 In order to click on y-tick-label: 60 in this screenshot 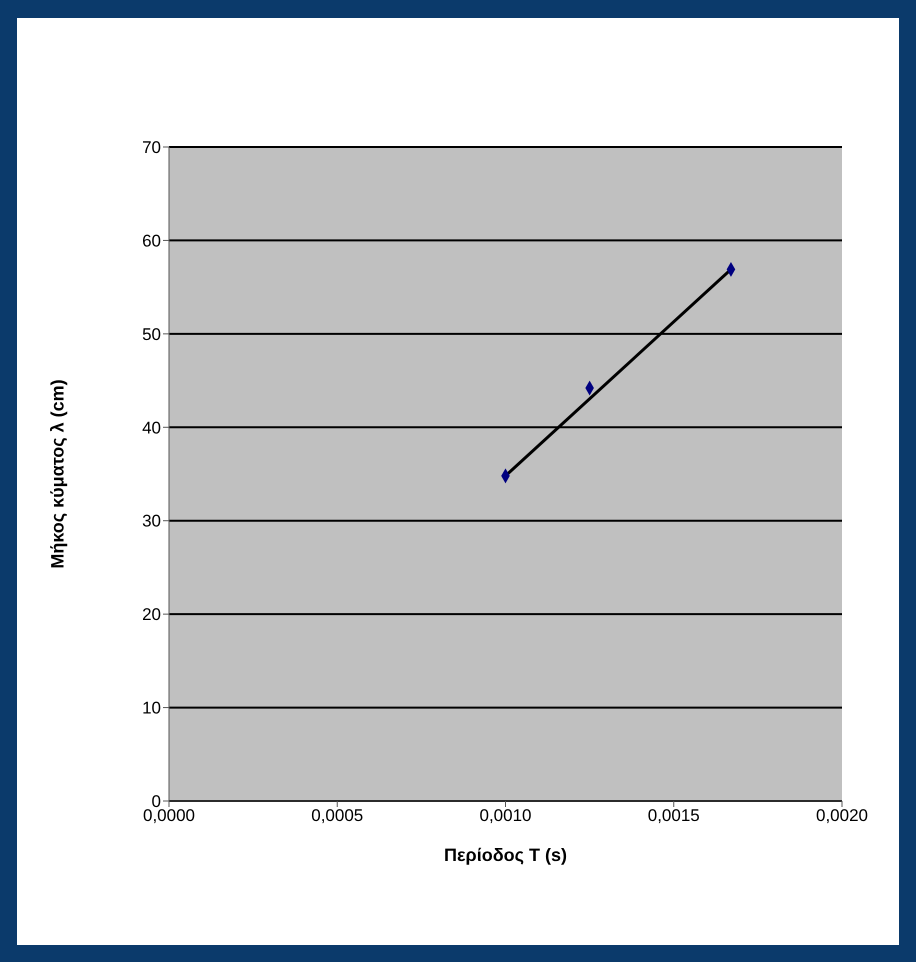, I will do `click(151, 240)`.